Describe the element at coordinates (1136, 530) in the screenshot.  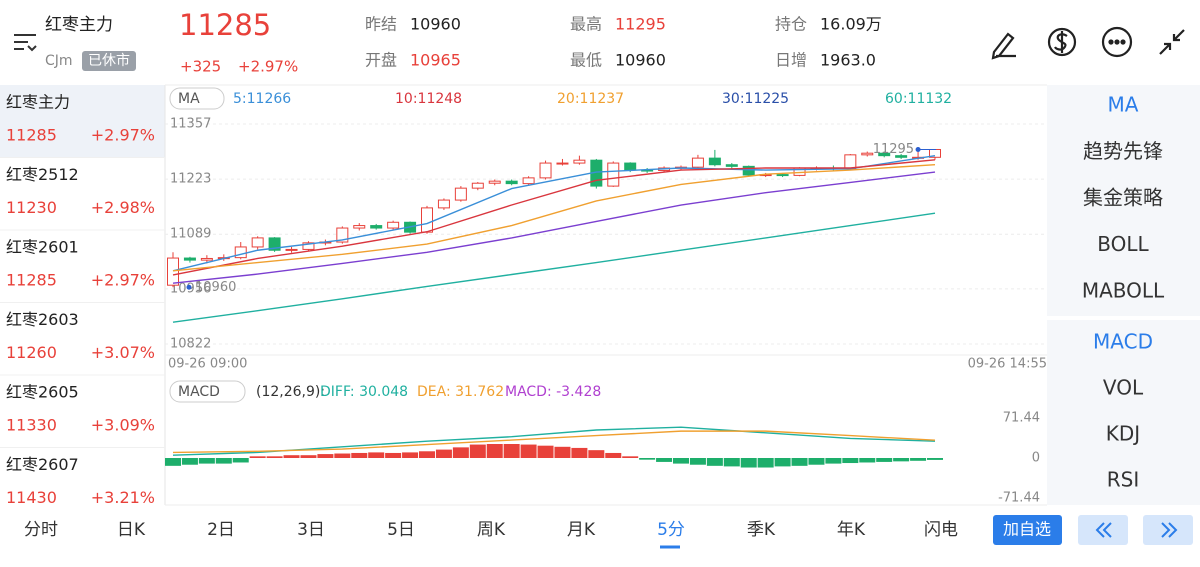
I see `arrow-icons` at that location.